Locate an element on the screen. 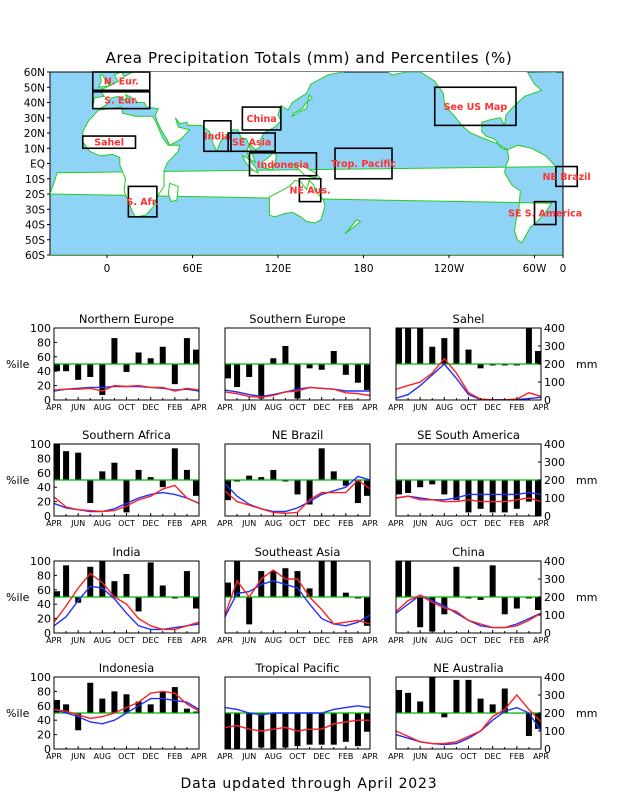 The width and height of the screenshot is (618, 800). region-box-label: NE Brazil is located at coordinates (566, 177).